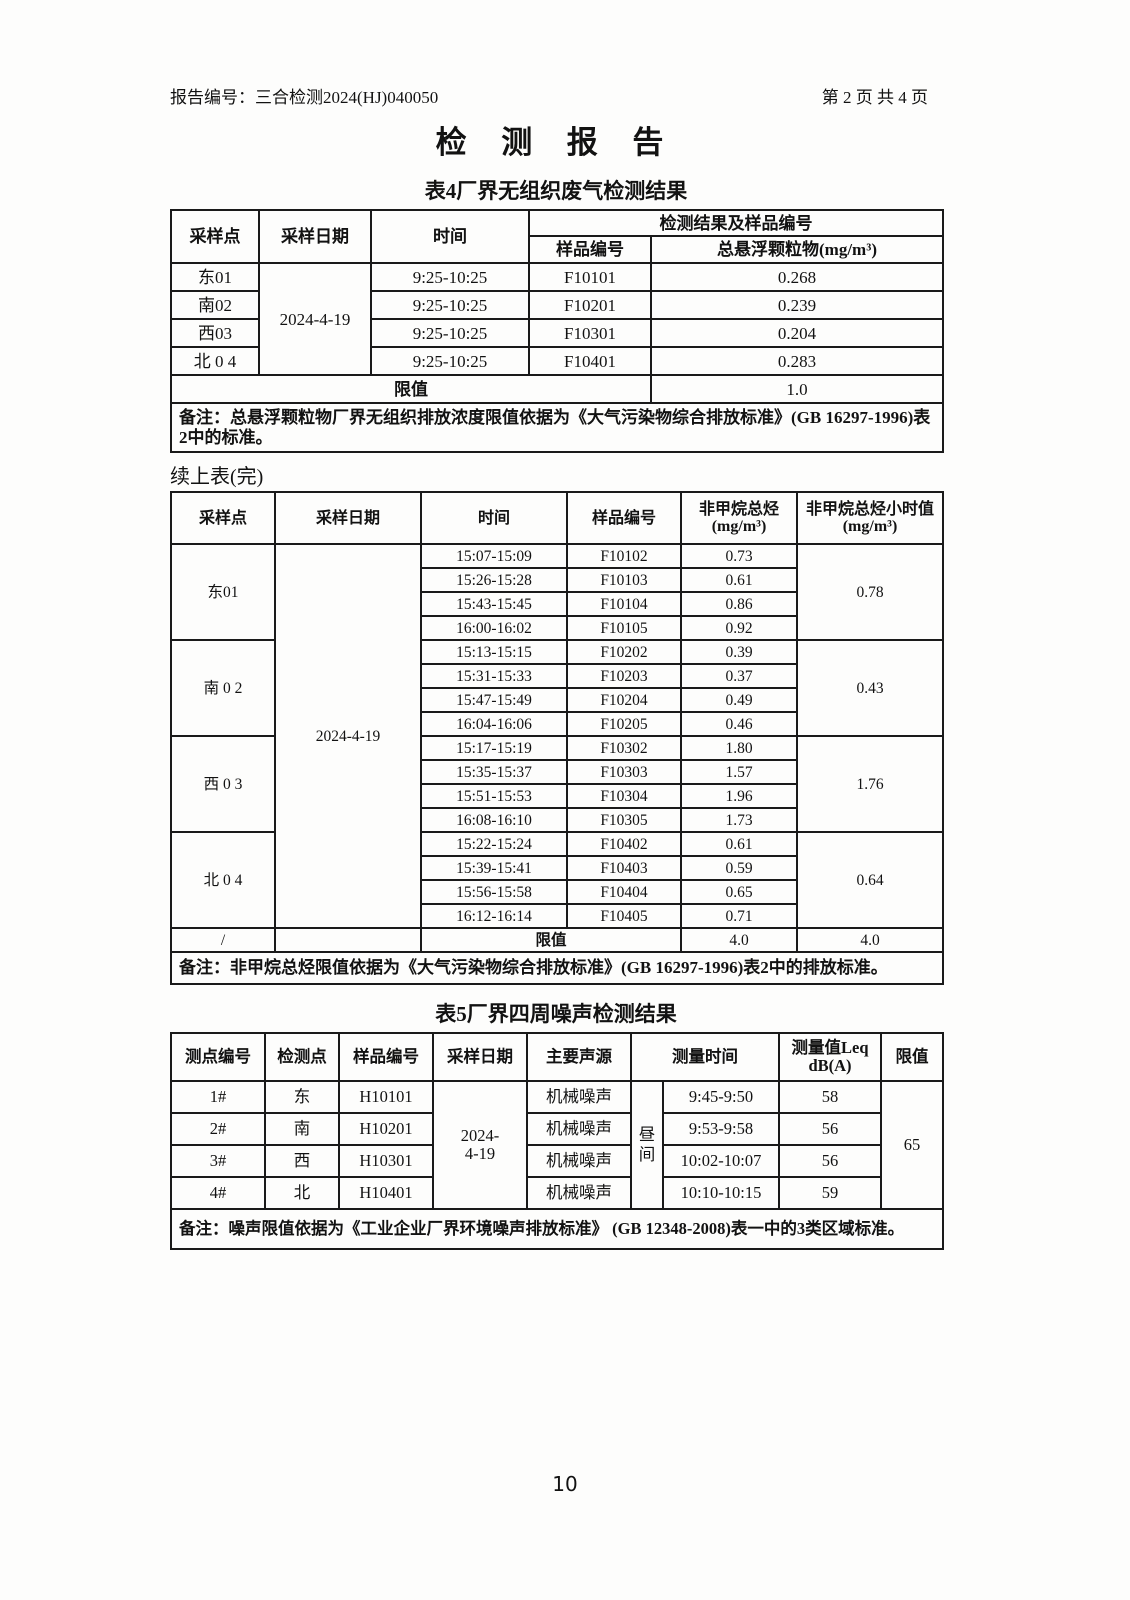  Describe the element at coordinates (624, 772) in the screenshot. I see `sample-id-cell: F10303` at that location.